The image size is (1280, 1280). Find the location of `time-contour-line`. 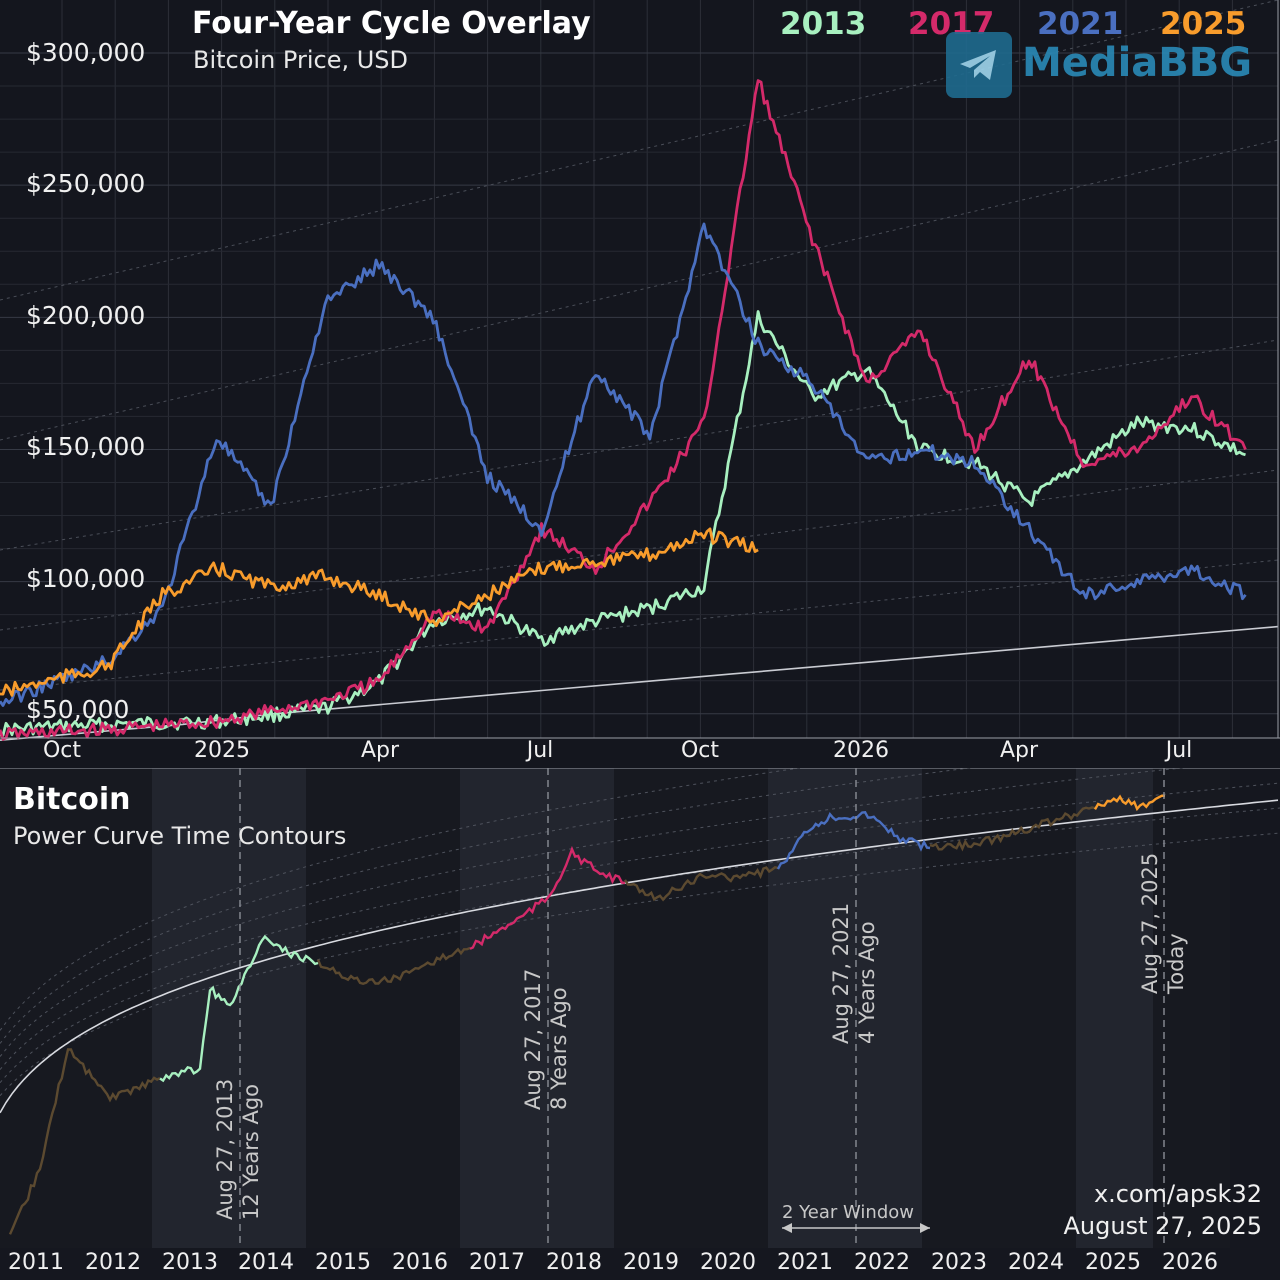

time-contour-line is located at coordinates (401, 899).